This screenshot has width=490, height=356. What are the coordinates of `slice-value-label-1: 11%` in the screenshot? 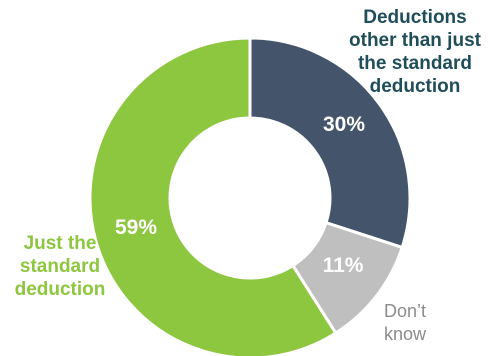 It's located at (343, 265).